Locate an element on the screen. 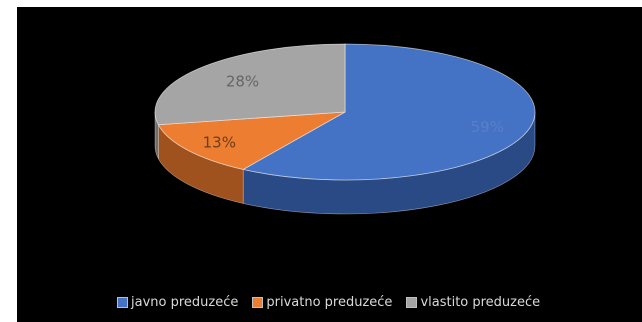  legend-item-privatno: privatno preduzeće is located at coordinates (322, 302).